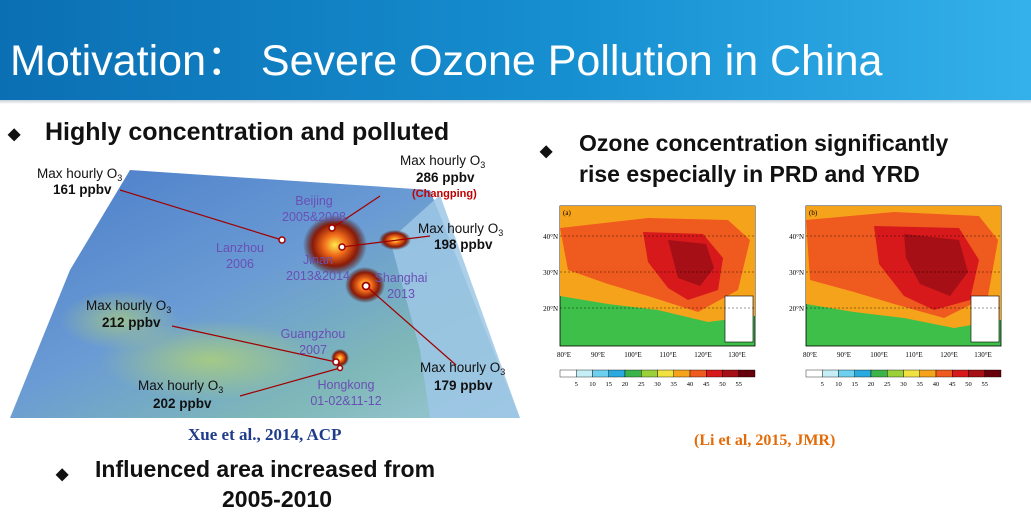 The image size is (1031, 524). Describe the element at coordinates (265, 434) in the screenshot. I see `citation-xue: Xue et al., 2014, ACP` at that location.